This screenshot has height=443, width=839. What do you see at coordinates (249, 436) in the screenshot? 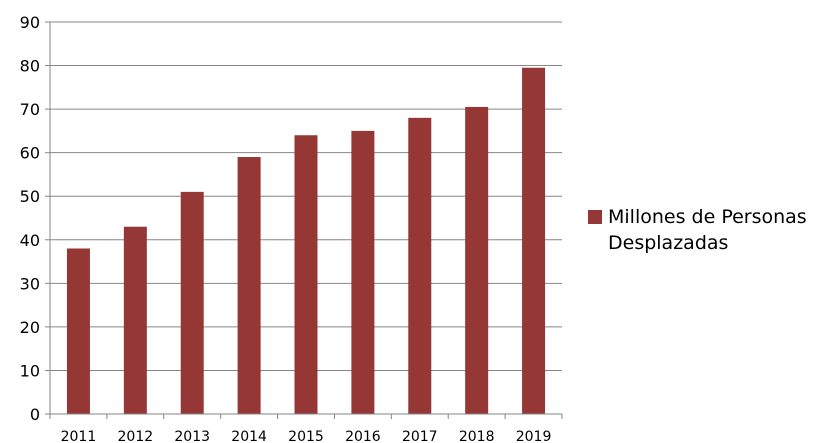
I see `x-tick-label: 2014` at bounding box center [249, 436].